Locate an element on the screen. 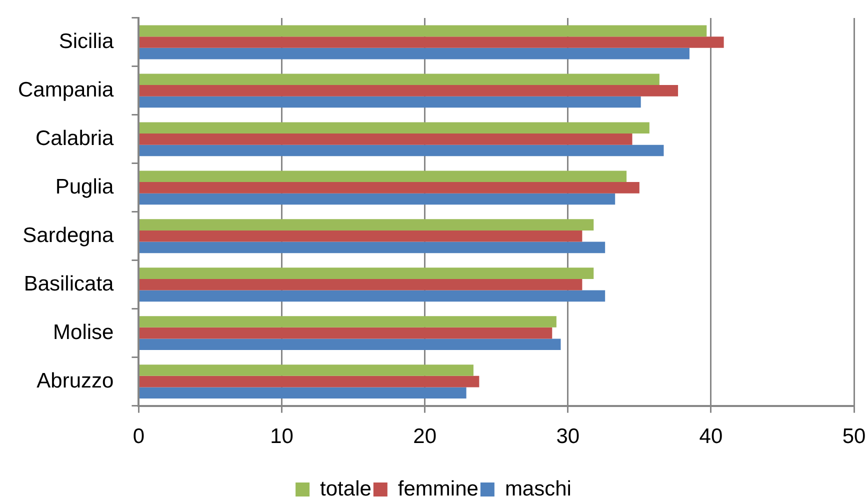 The height and width of the screenshot is (500, 867). y-tick-label: Sardegna is located at coordinates (68, 235).